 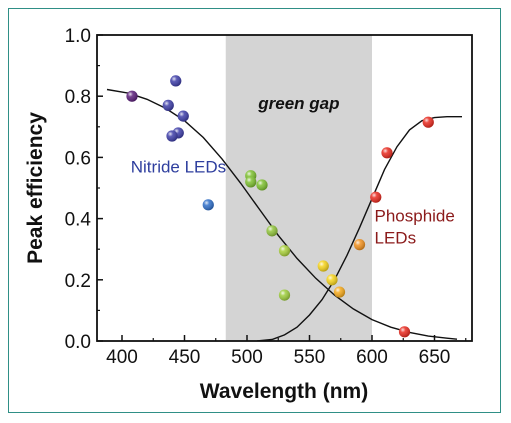 I want to click on nitride-leds-label: Nitride LEDs, so click(x=178, y=167).